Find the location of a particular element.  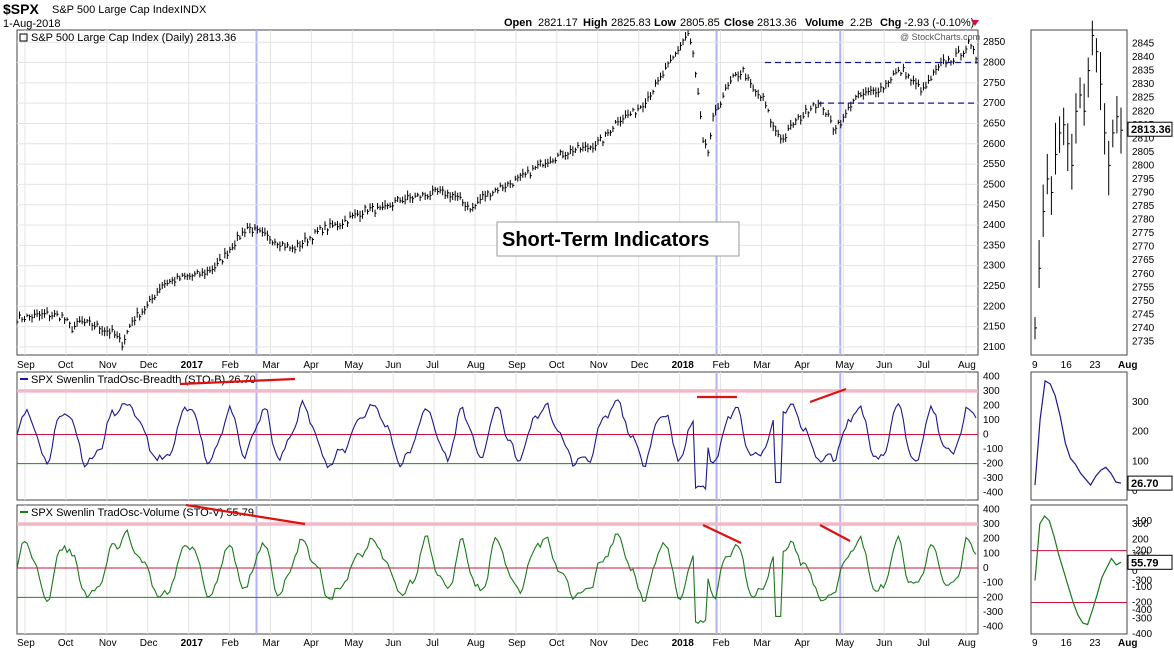

breadth-y-tick: 200 is located at coordinates (991, 405).